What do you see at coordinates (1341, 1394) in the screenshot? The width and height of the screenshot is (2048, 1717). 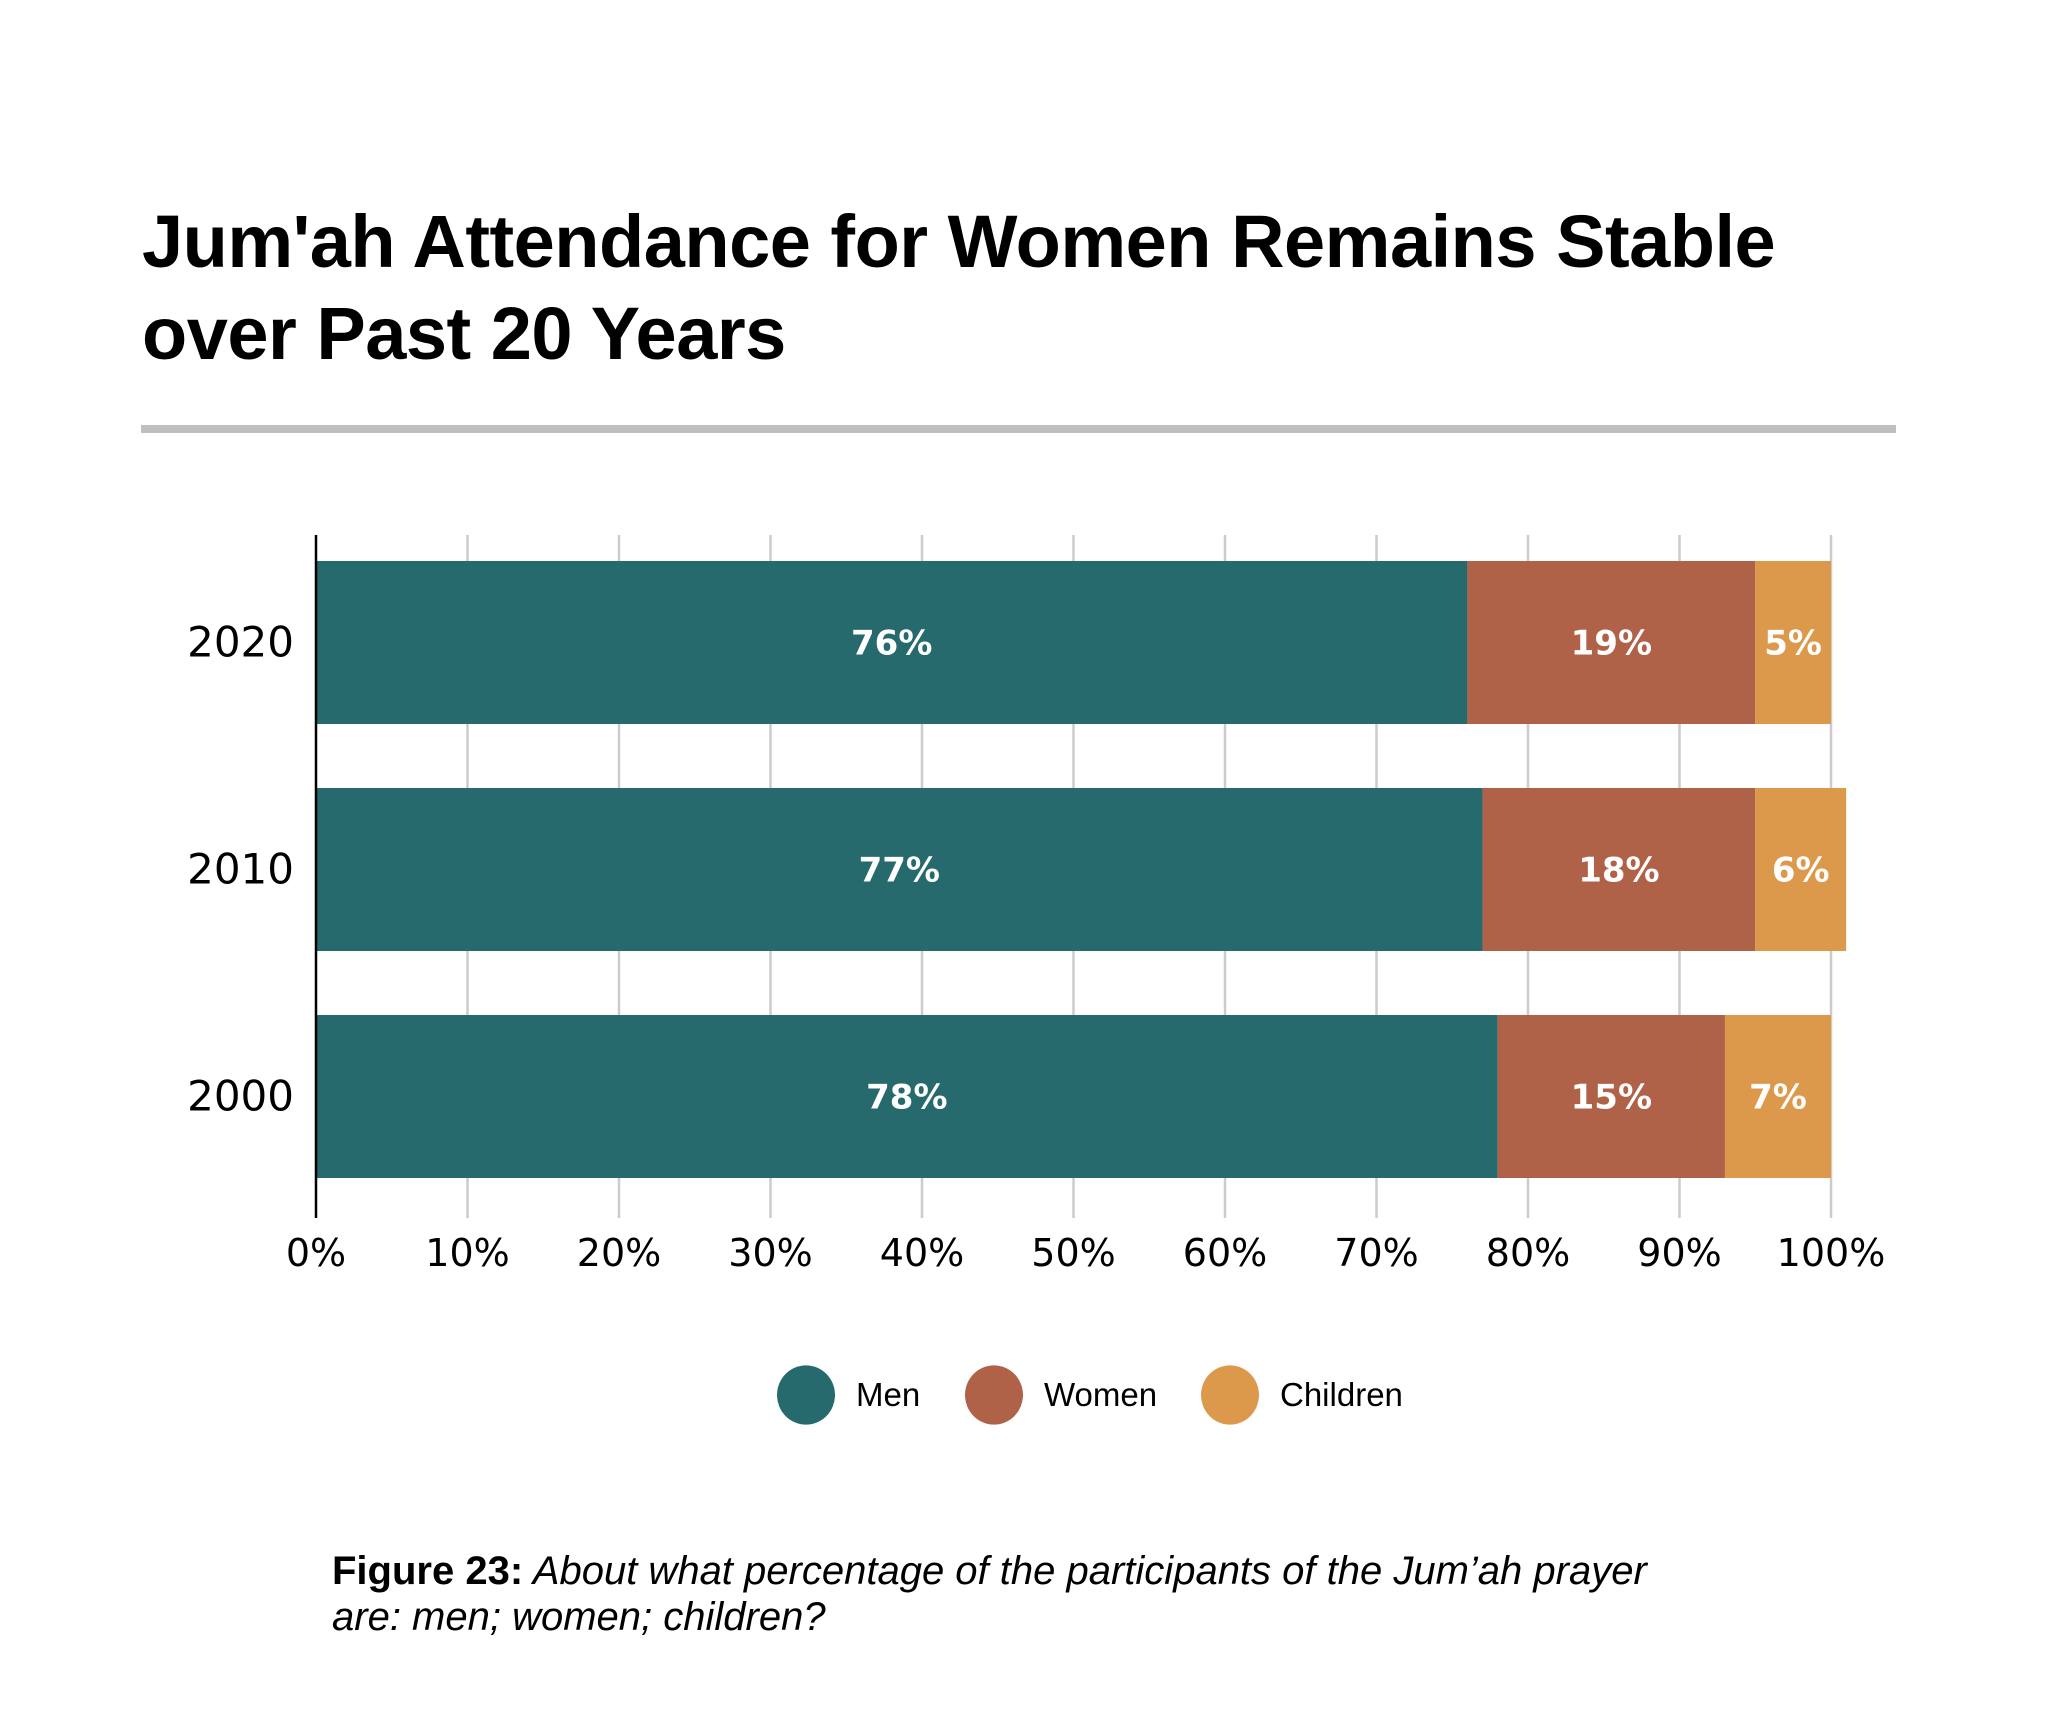 I see `legend-label: Children` at bounding box center [1341, 1394].